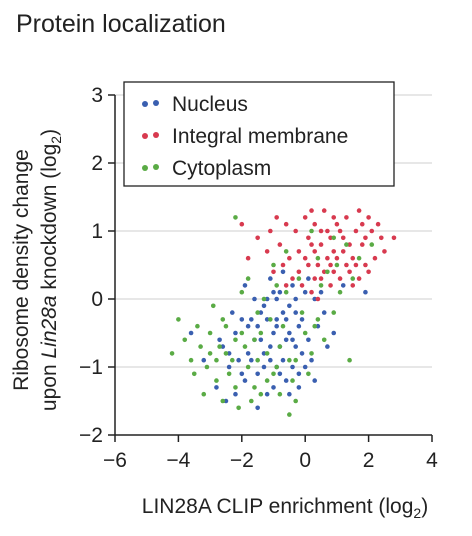  Describe the element at coordinates (245, 136) in the screenshot. I see `legend-item: Integral membrane` at that location.